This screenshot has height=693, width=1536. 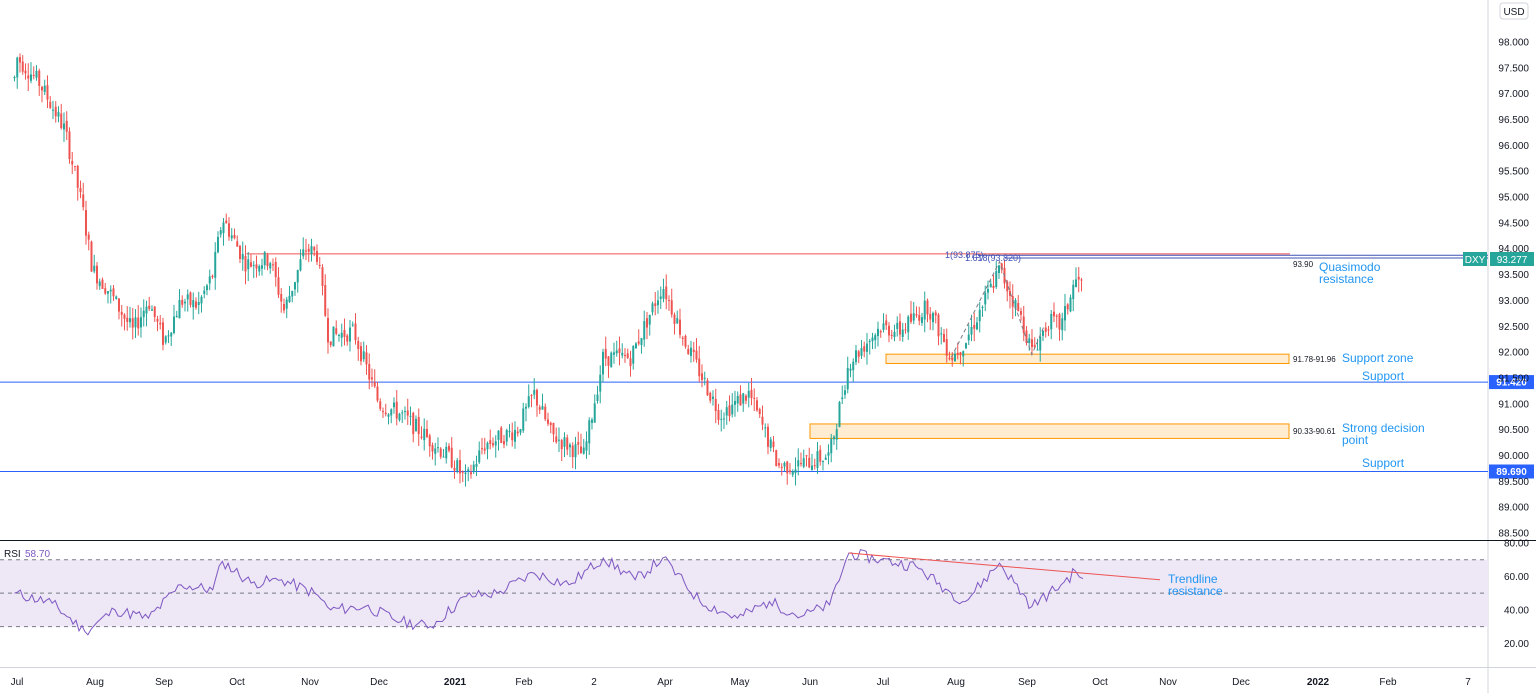 What do you see at coordinates (1241, 682) in the screenshot?
I see `time-tick-label: Dec` at bounding box center [1241, 682].